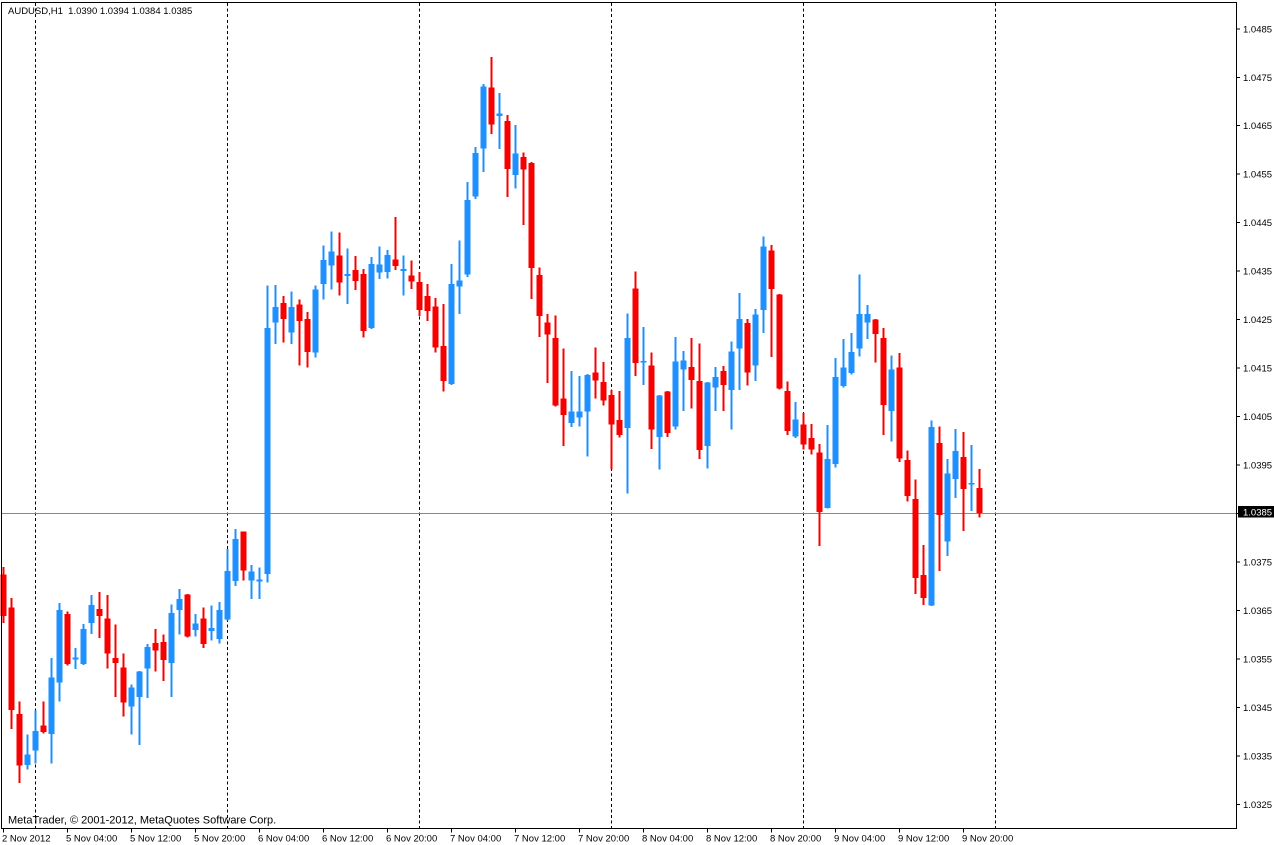 This screenshot has width=1274, height=845. What do you see at coordinates (411, 839) in the screenshot?
I see `svg-text: 6 Nov 20:00` at bounding box center [411, 839].